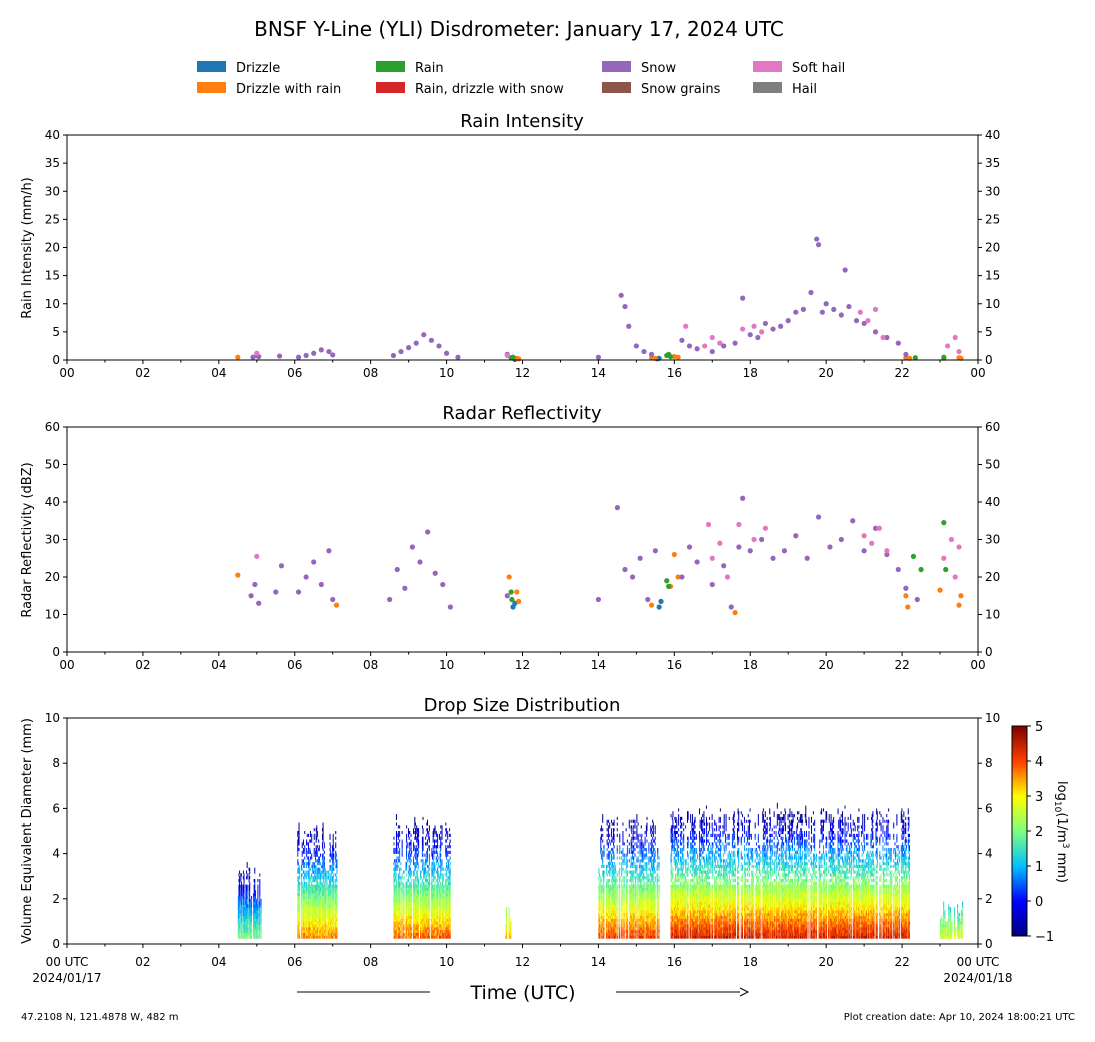 This screenshot has width=1095, height=1042. Describe the element at coordinates (826, 373) in the screenshot. I see `x-tick-label: 20` at that location.